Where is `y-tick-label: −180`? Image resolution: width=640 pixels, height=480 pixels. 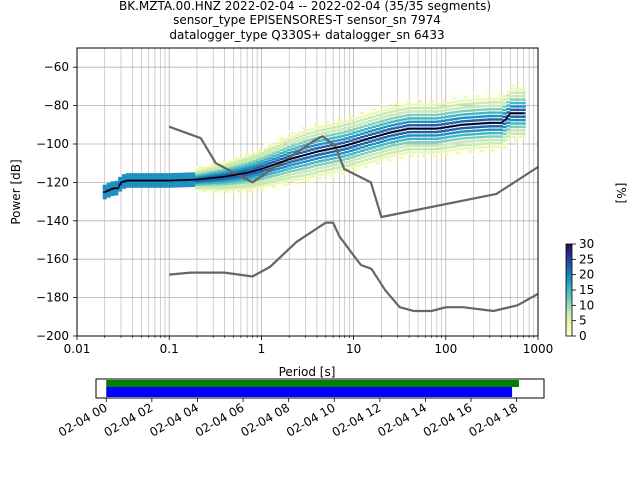
y-tick-label: −180 is located at coordinates (52, 298).